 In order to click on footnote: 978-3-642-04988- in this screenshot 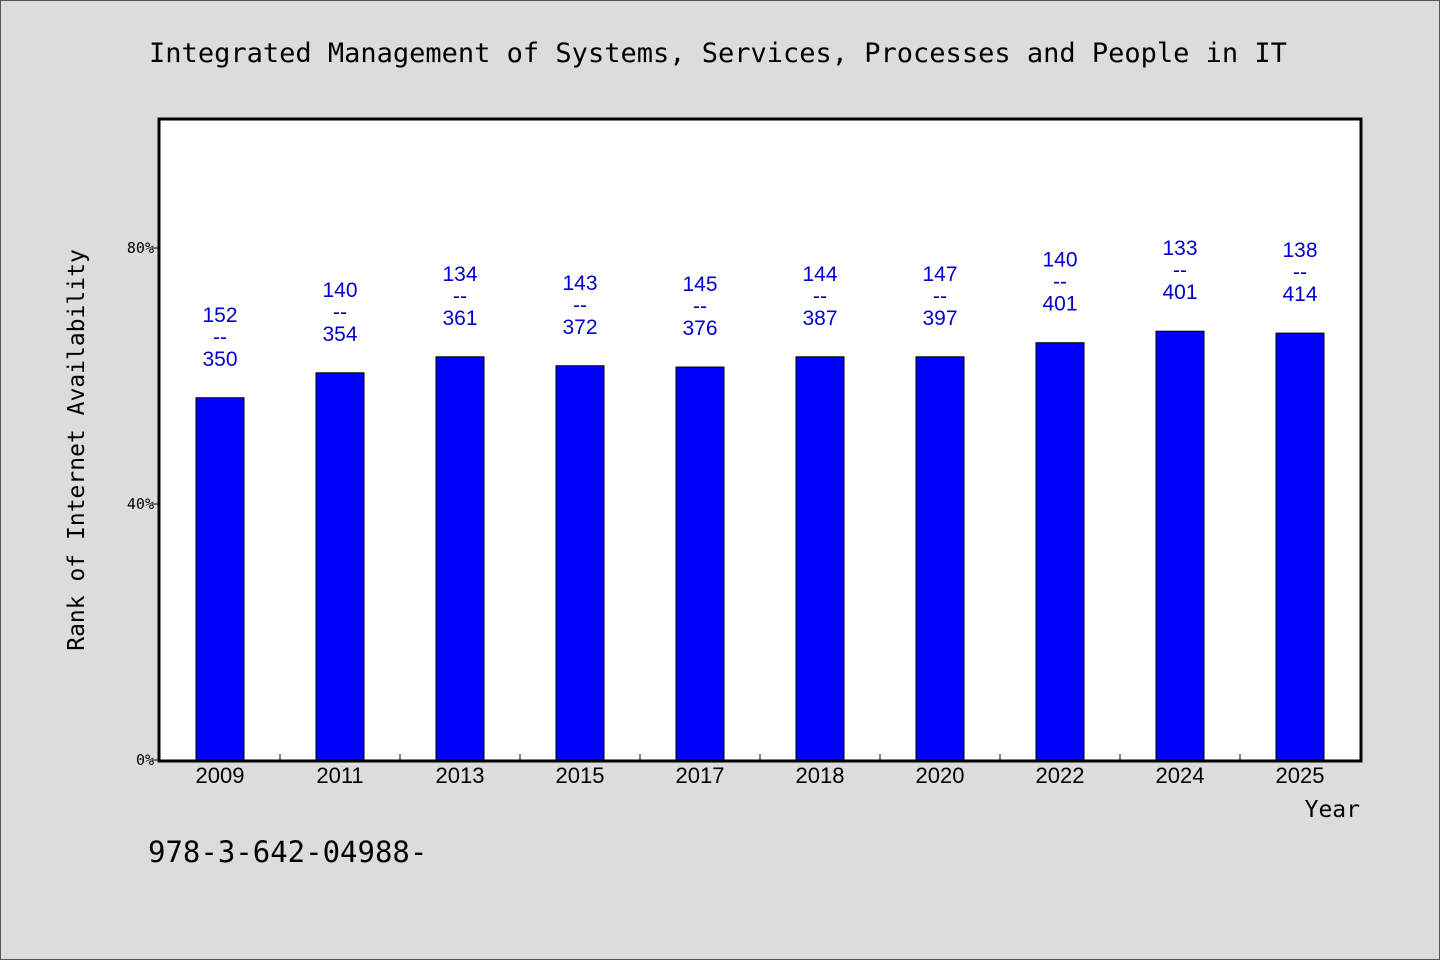, I will do `click(287, 852)`.